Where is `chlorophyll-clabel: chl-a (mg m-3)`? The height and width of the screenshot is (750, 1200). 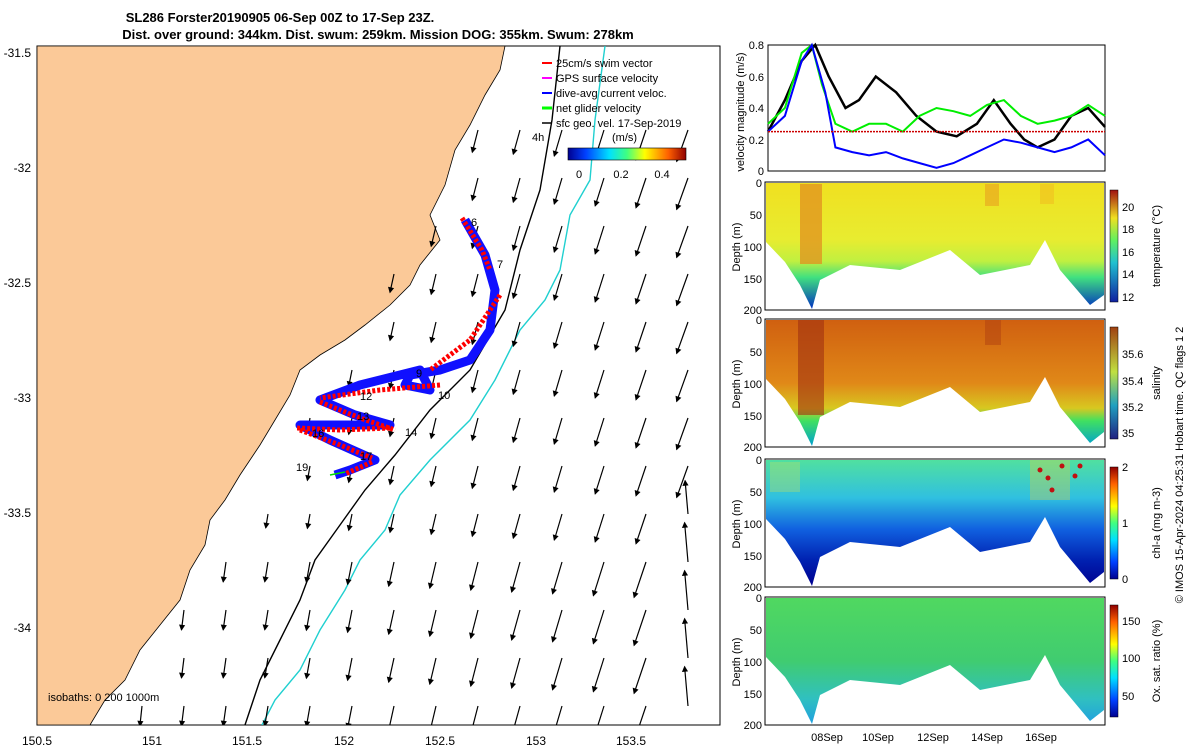
chlorophyll-clabel: chl-a (mg m-3) is located at coordinates (1157, 523).